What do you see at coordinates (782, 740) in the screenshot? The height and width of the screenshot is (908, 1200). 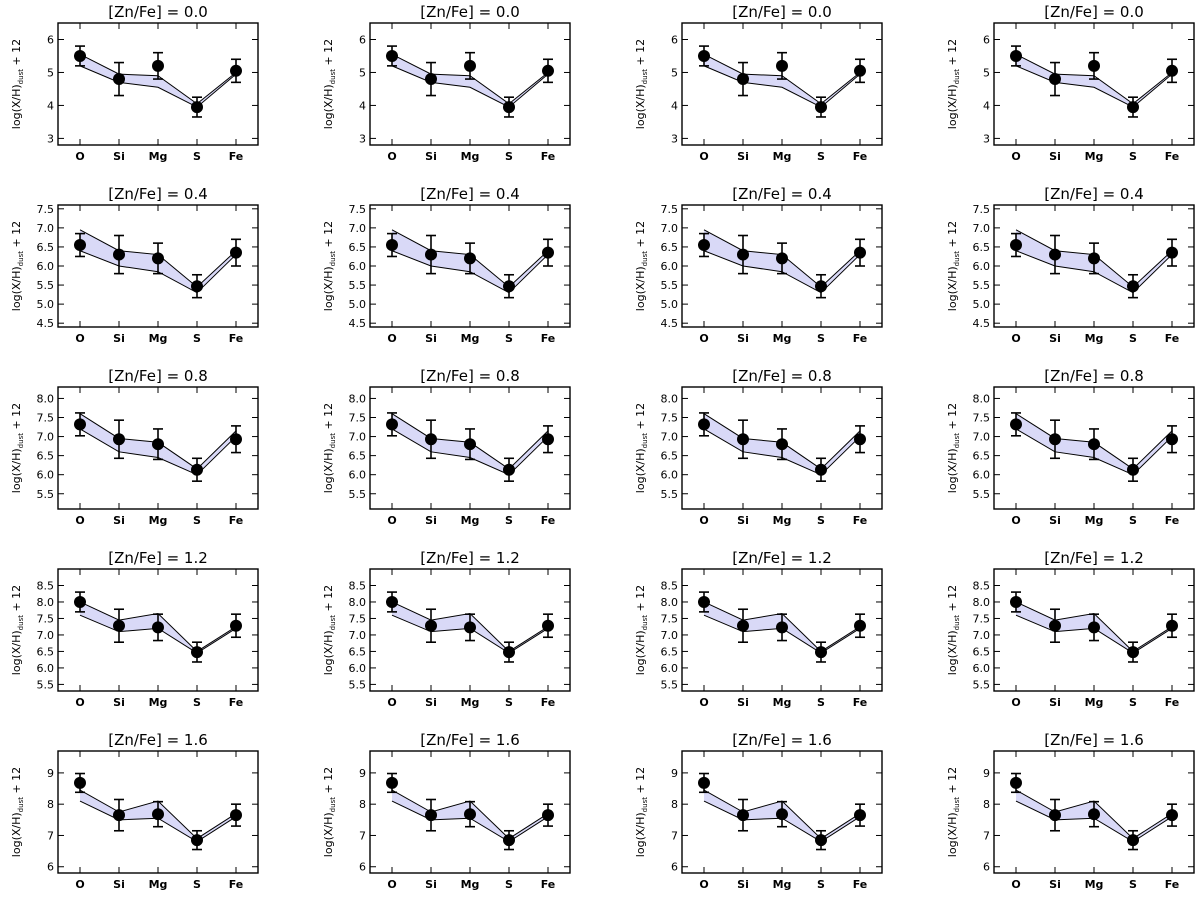 I see `panel-title: [Zn/Fe] = 1.6` at bounding box center [782, 740].